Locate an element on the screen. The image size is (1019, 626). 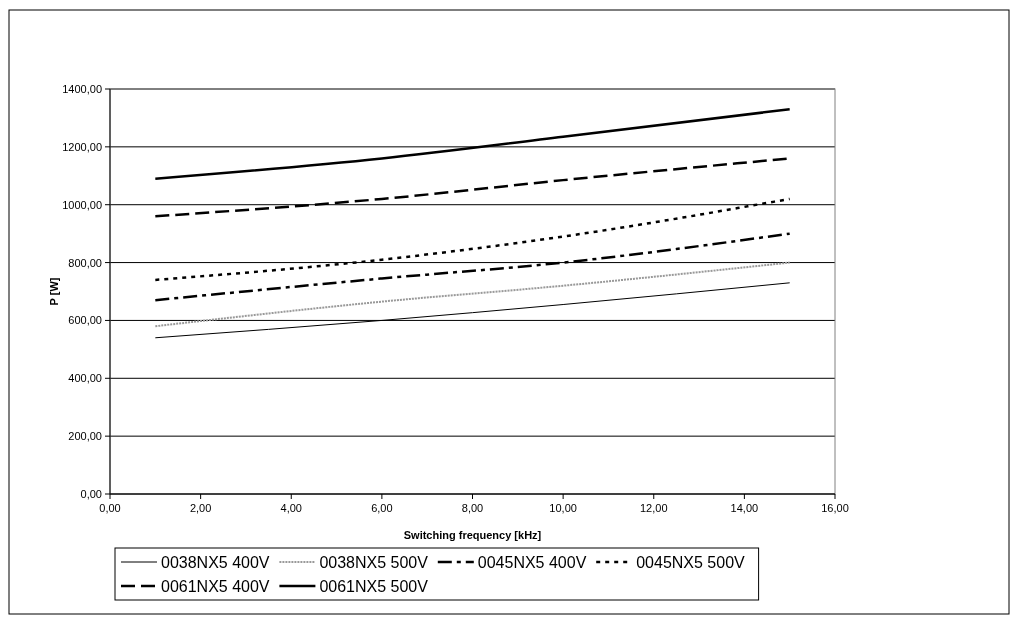
y-tick-label: 200,00 is located at coordinates (85, 436).